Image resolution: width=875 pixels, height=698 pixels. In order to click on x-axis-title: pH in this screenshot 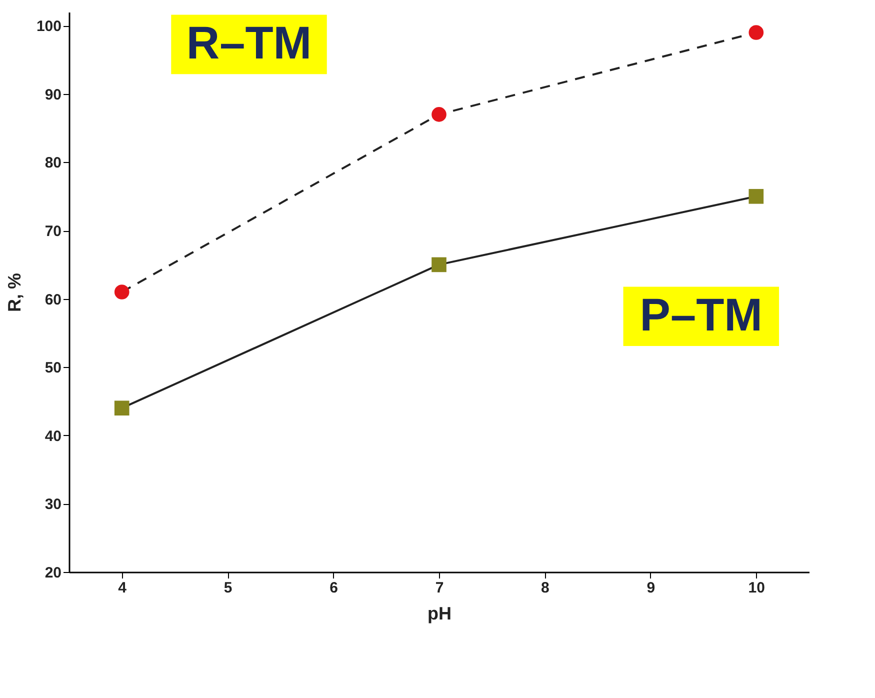, I will do `click(440, 614)`.